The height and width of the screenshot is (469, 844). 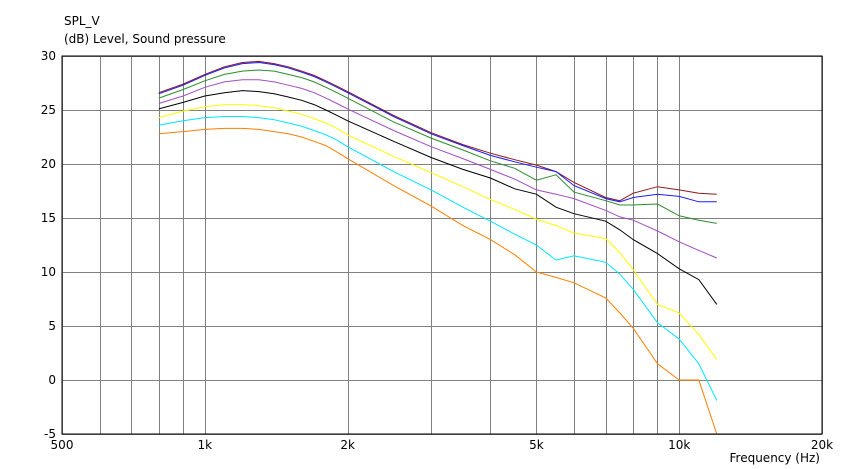 I want to click on chart-subtitle: (dB) Level, Sound pressure, so click(x=145, y=39).